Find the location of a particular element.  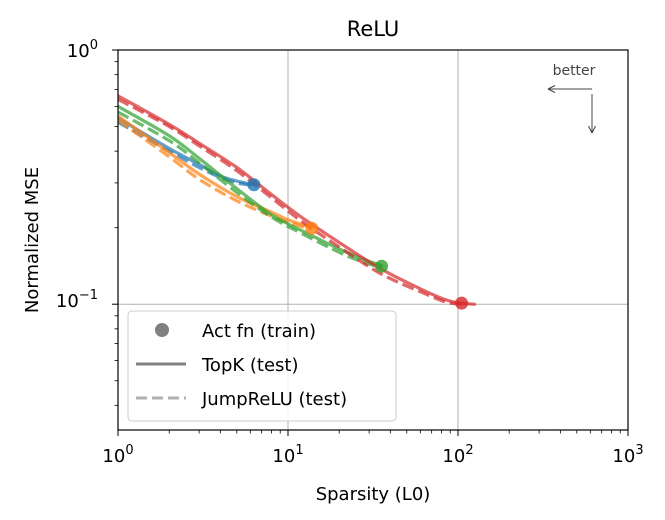

legend-box is located at coordinates (262, 366).